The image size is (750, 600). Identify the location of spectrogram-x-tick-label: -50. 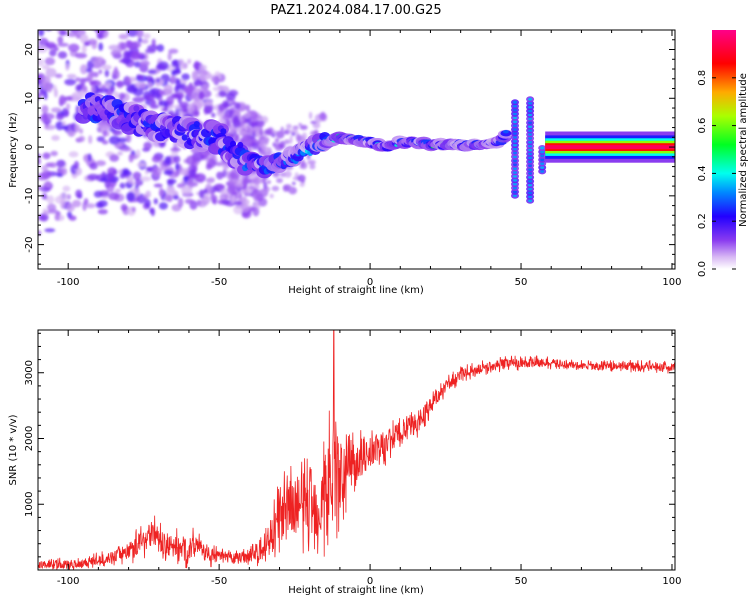
(219, 282).